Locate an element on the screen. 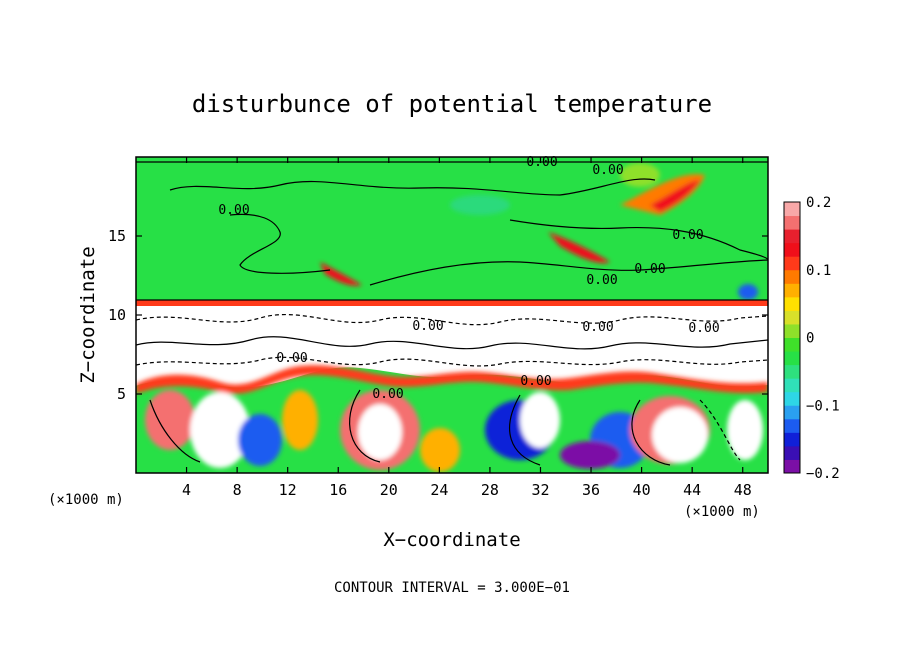 The height and width of the screenshot is (654, 904). colorbar-frame is located at coordinates (792, 337).